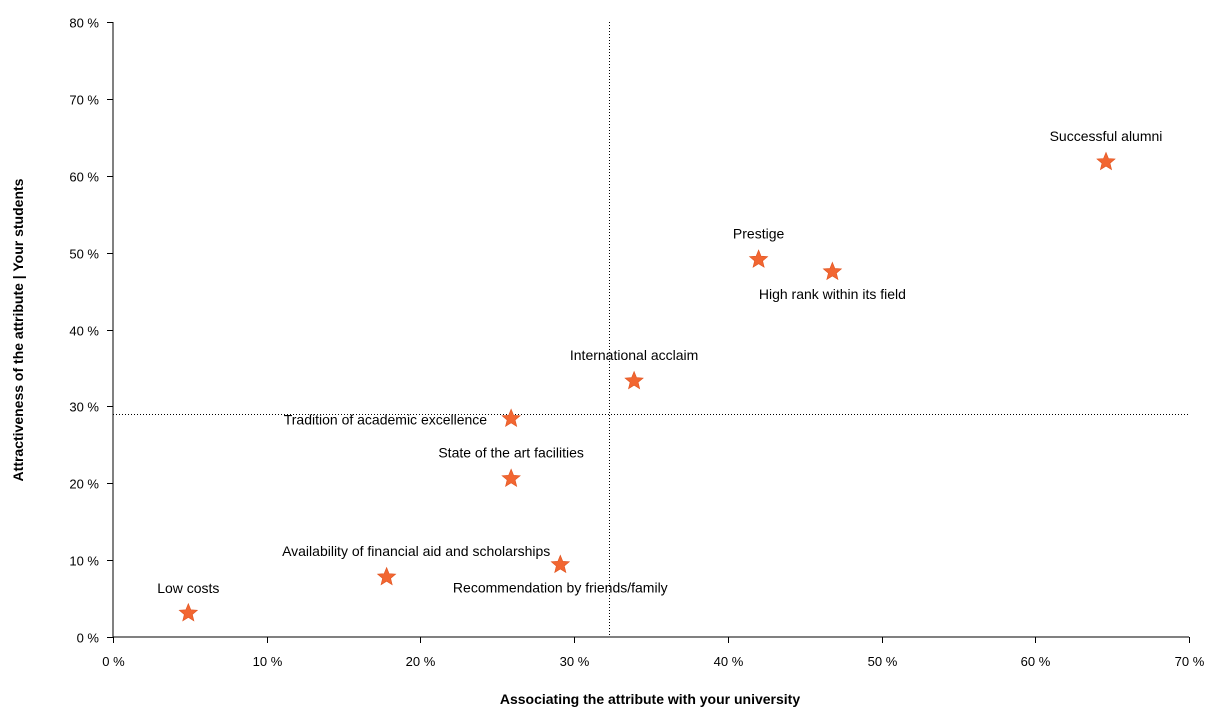 The image size is (1212, 711). I want to click on x-tick-label: 40 %, so click(729, 661).